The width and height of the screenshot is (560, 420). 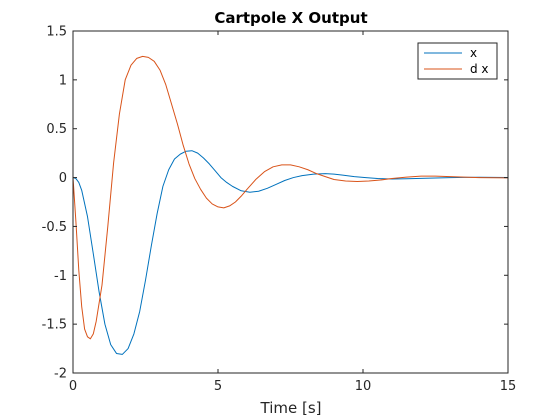 I want to click on chart-title: Cartpole X Output, so click(x=290, y=18).